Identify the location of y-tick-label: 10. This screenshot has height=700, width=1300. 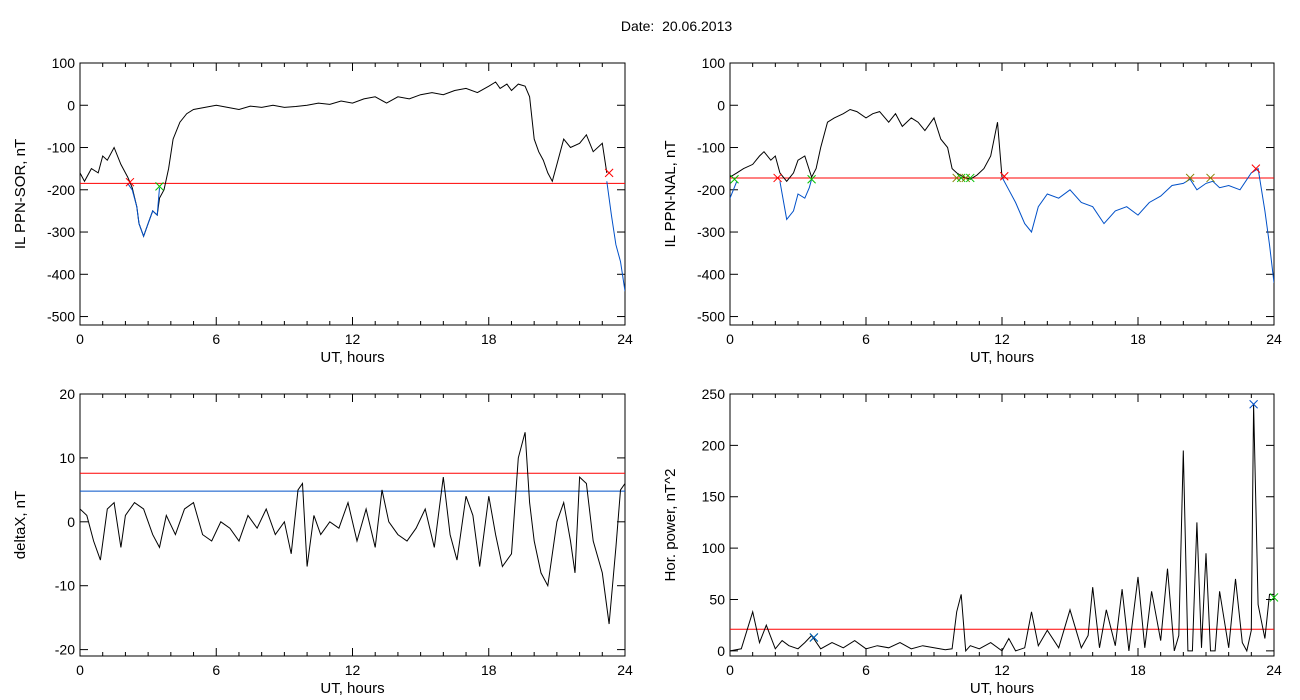
(67, 458).